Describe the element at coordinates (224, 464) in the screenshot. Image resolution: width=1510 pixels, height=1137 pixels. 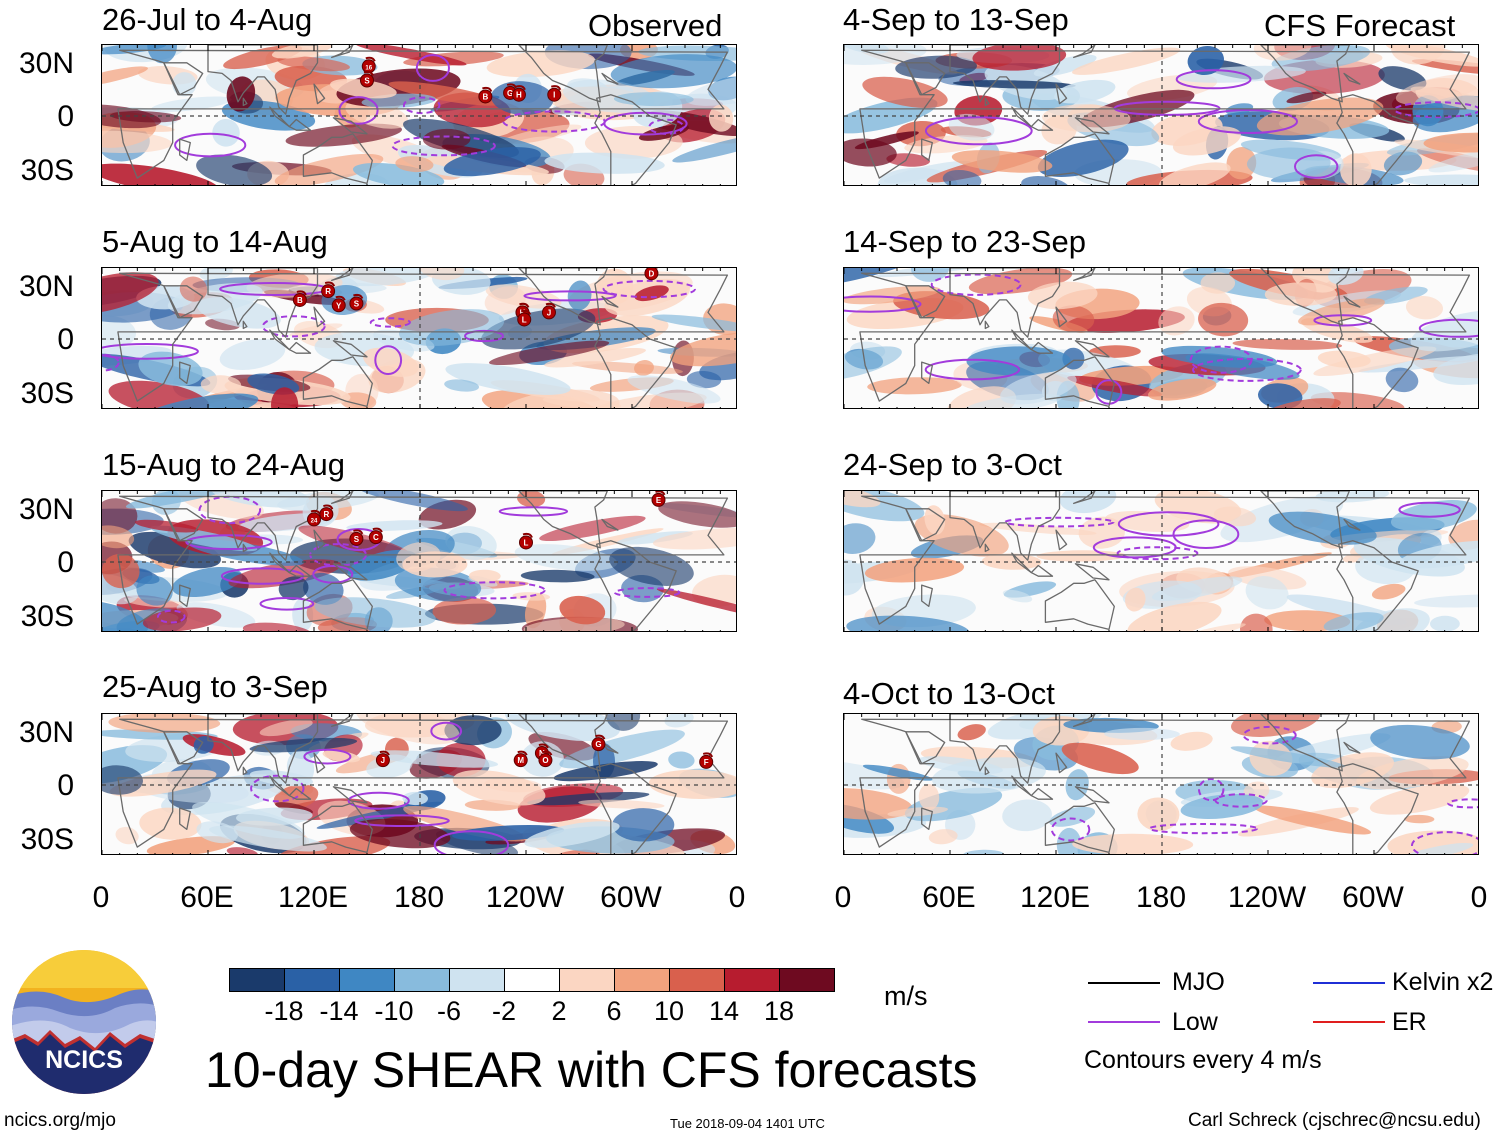
I see `panel-title-obs-3: 15-Aug to 24-Aug` at that location.